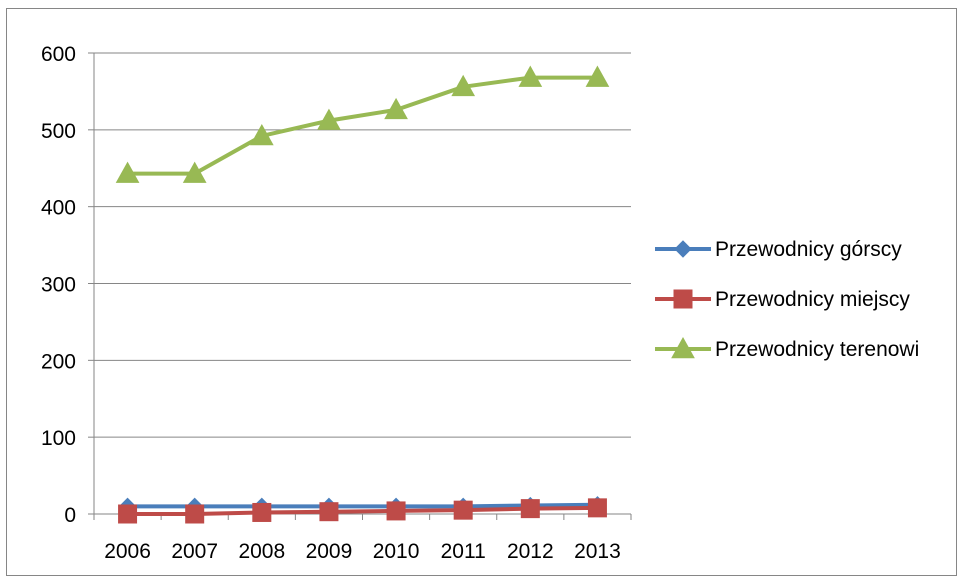 The width and height of the screenshot is (962, 580). What do you see at coordinates (530, 551) in the screenshot?
I see `x-tick-label: 2012` at bounding box center [530, 551].